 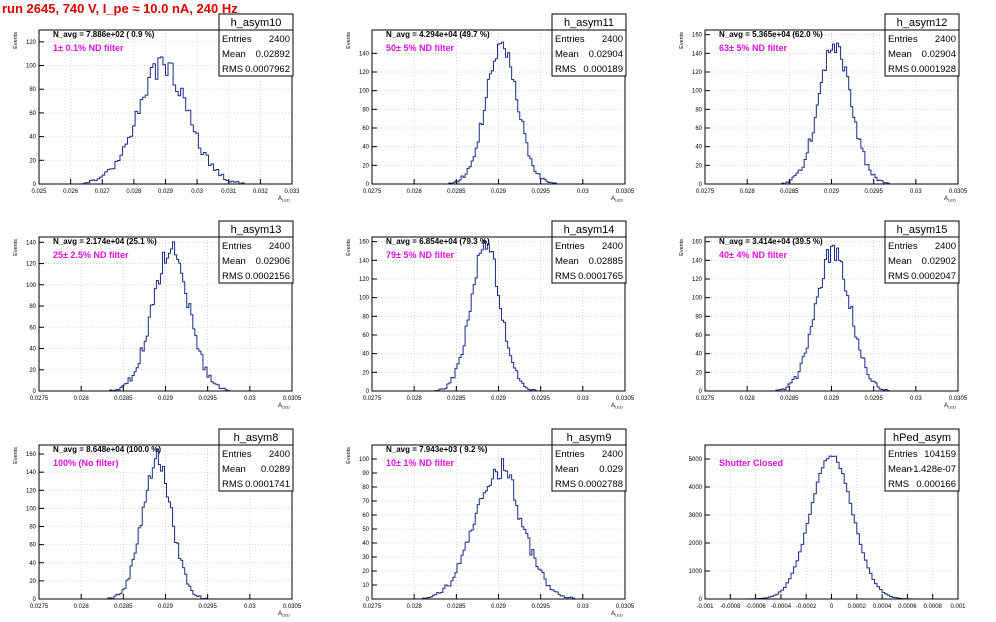 I want to click on x-tick-label: 0.03, so click(x=197, y=192).